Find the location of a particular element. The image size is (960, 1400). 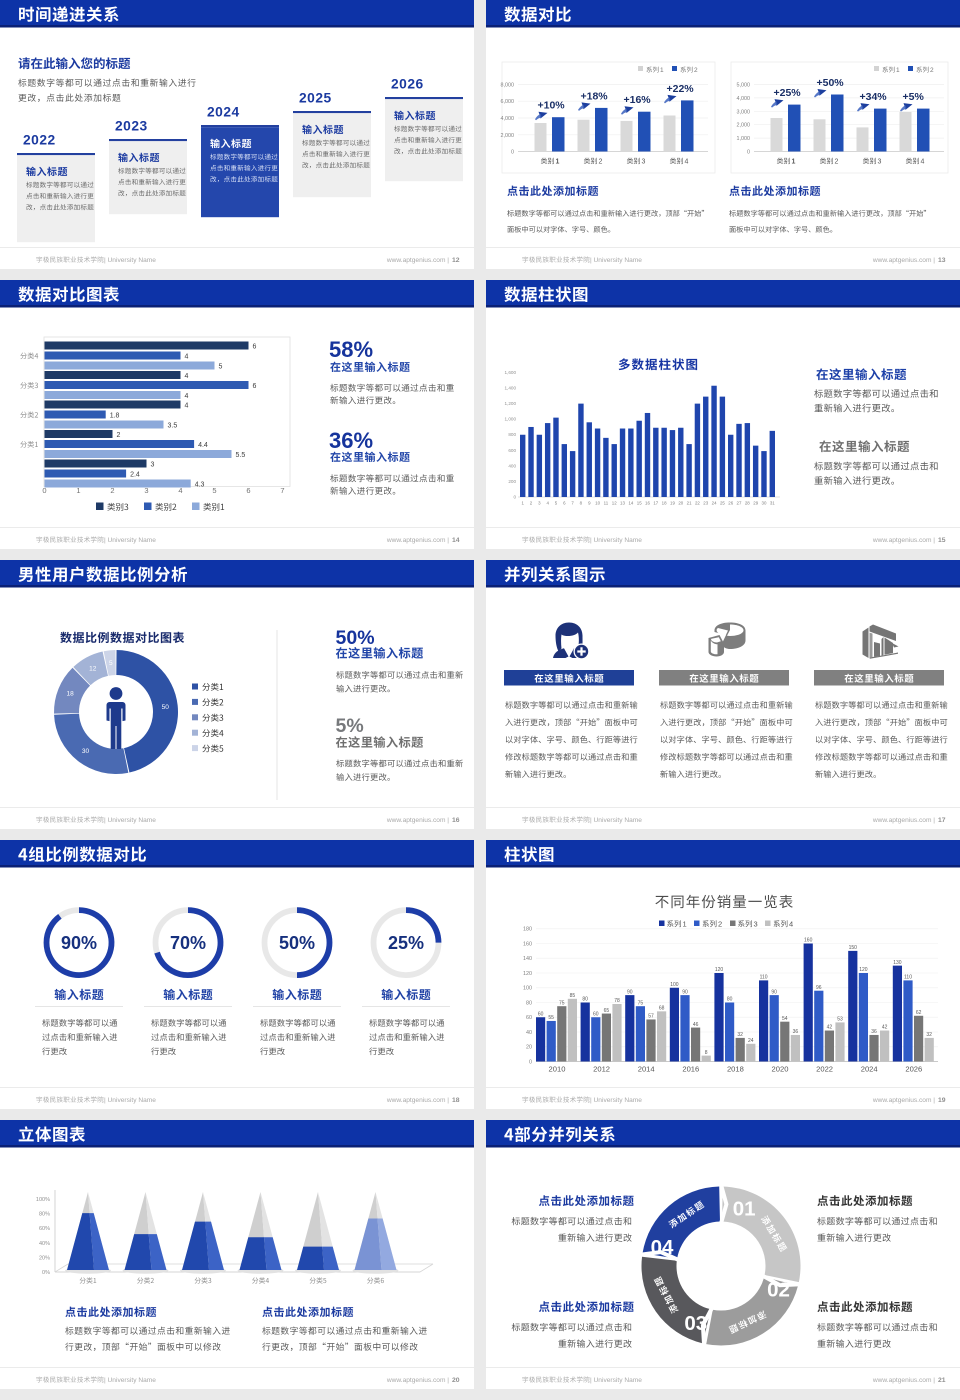

svg-text: 36% is located at coordinates (351, 440).